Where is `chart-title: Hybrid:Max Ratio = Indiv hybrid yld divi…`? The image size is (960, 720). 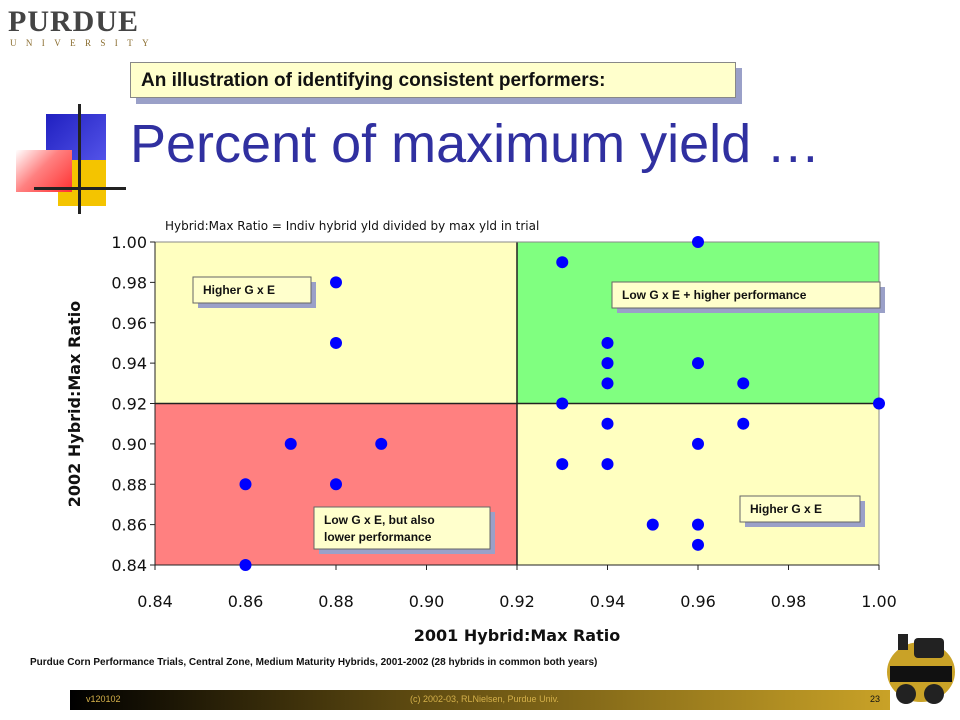 chart-title: Hybrid:Max Ratio = Indiv hybrid yld divi… is located at coordinates (352, 226).